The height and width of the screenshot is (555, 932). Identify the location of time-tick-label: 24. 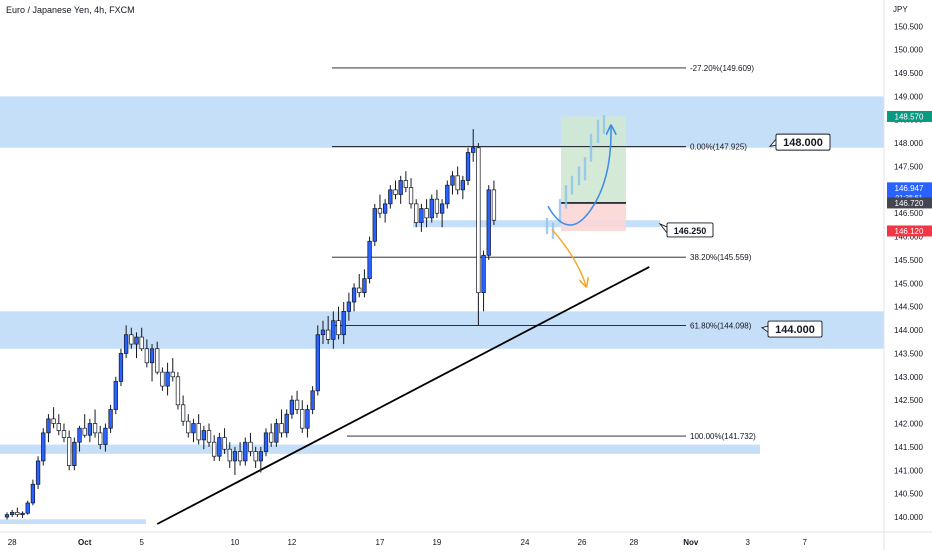
(525, 542).